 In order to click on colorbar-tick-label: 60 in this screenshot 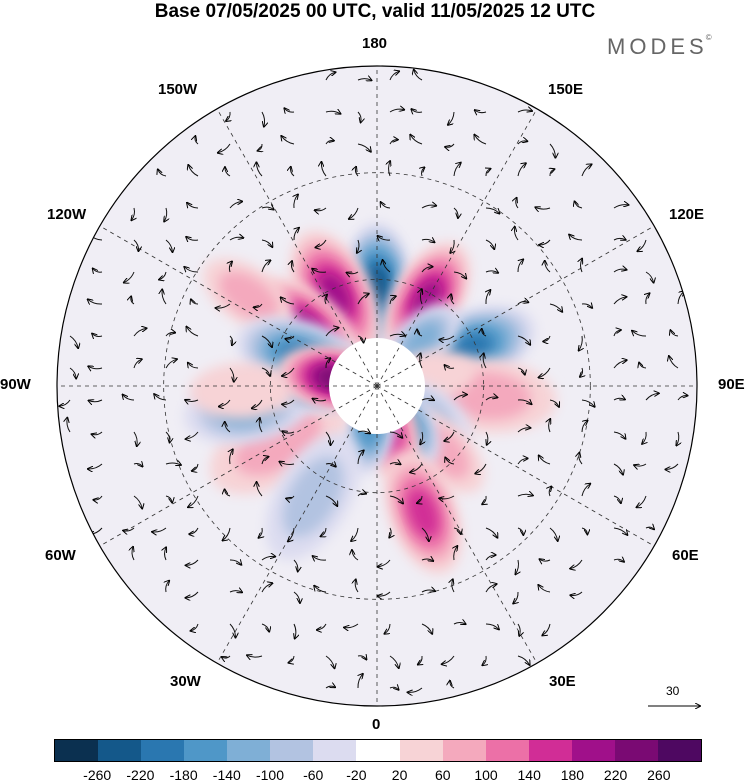, I will do `click(443, 775)`.